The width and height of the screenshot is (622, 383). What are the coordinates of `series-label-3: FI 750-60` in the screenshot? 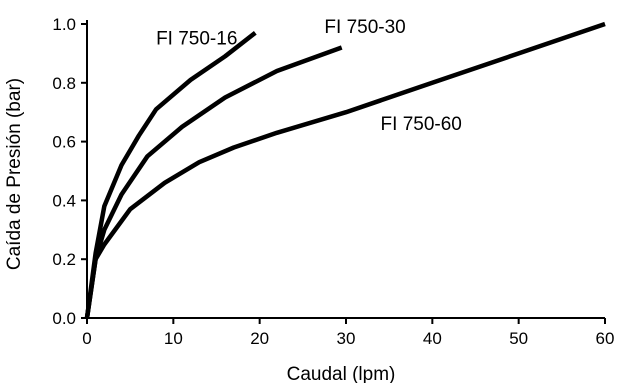 It's located at (421, 124).